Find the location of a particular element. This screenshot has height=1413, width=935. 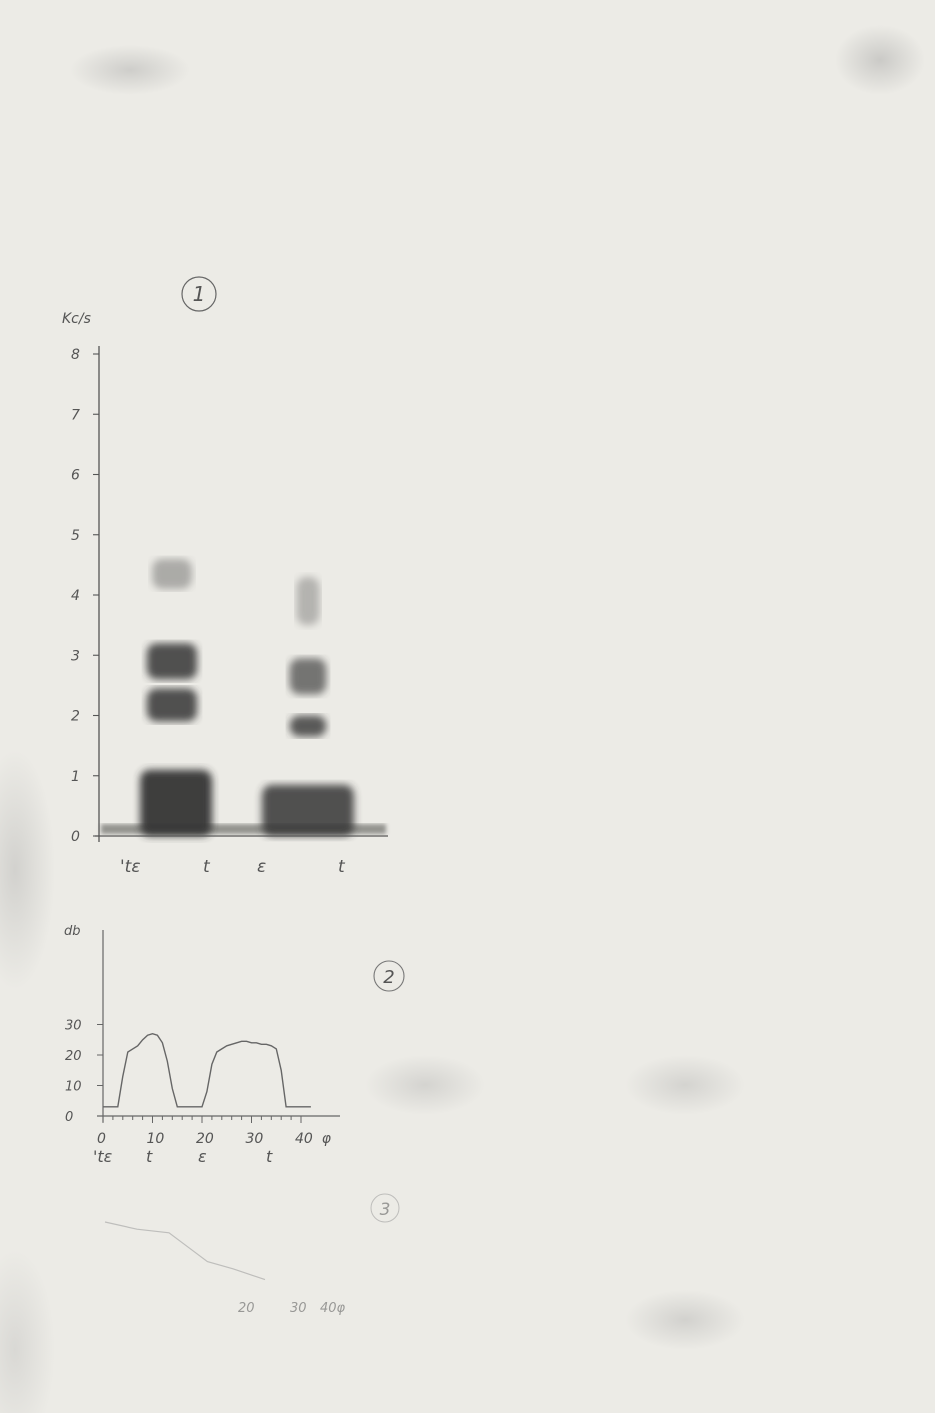

spectrogram-y-tick-label: 1 is located at coordinates (75, 777).